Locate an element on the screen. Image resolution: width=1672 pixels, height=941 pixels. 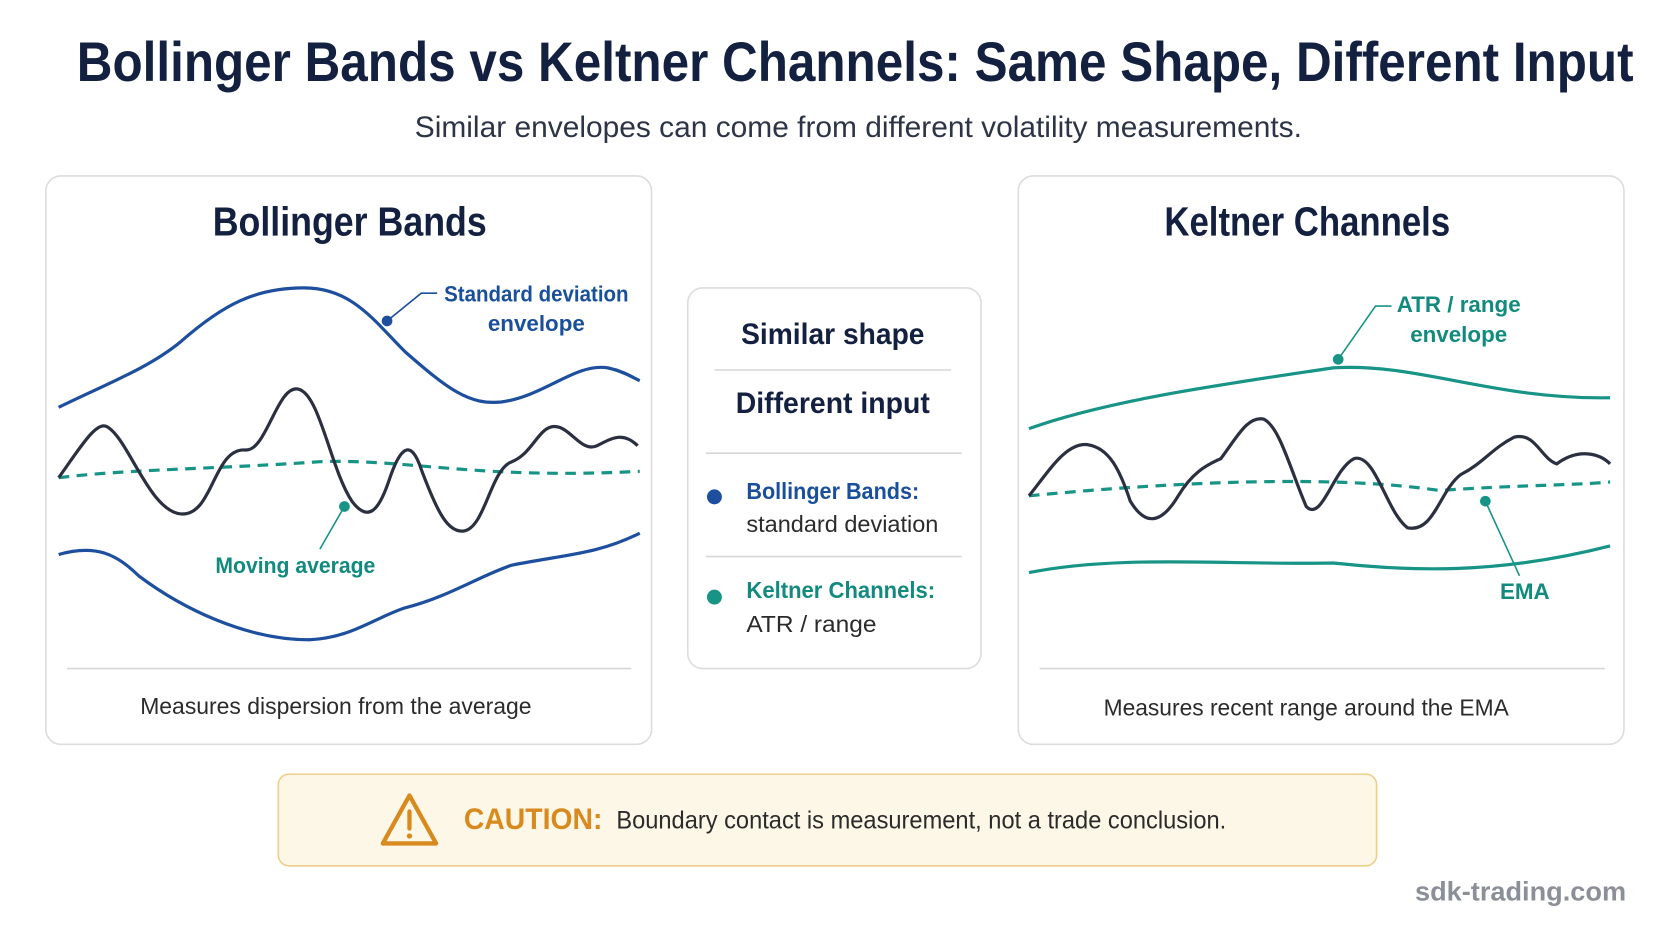
comparison-line: Different input is located at coordinates (833, 403).